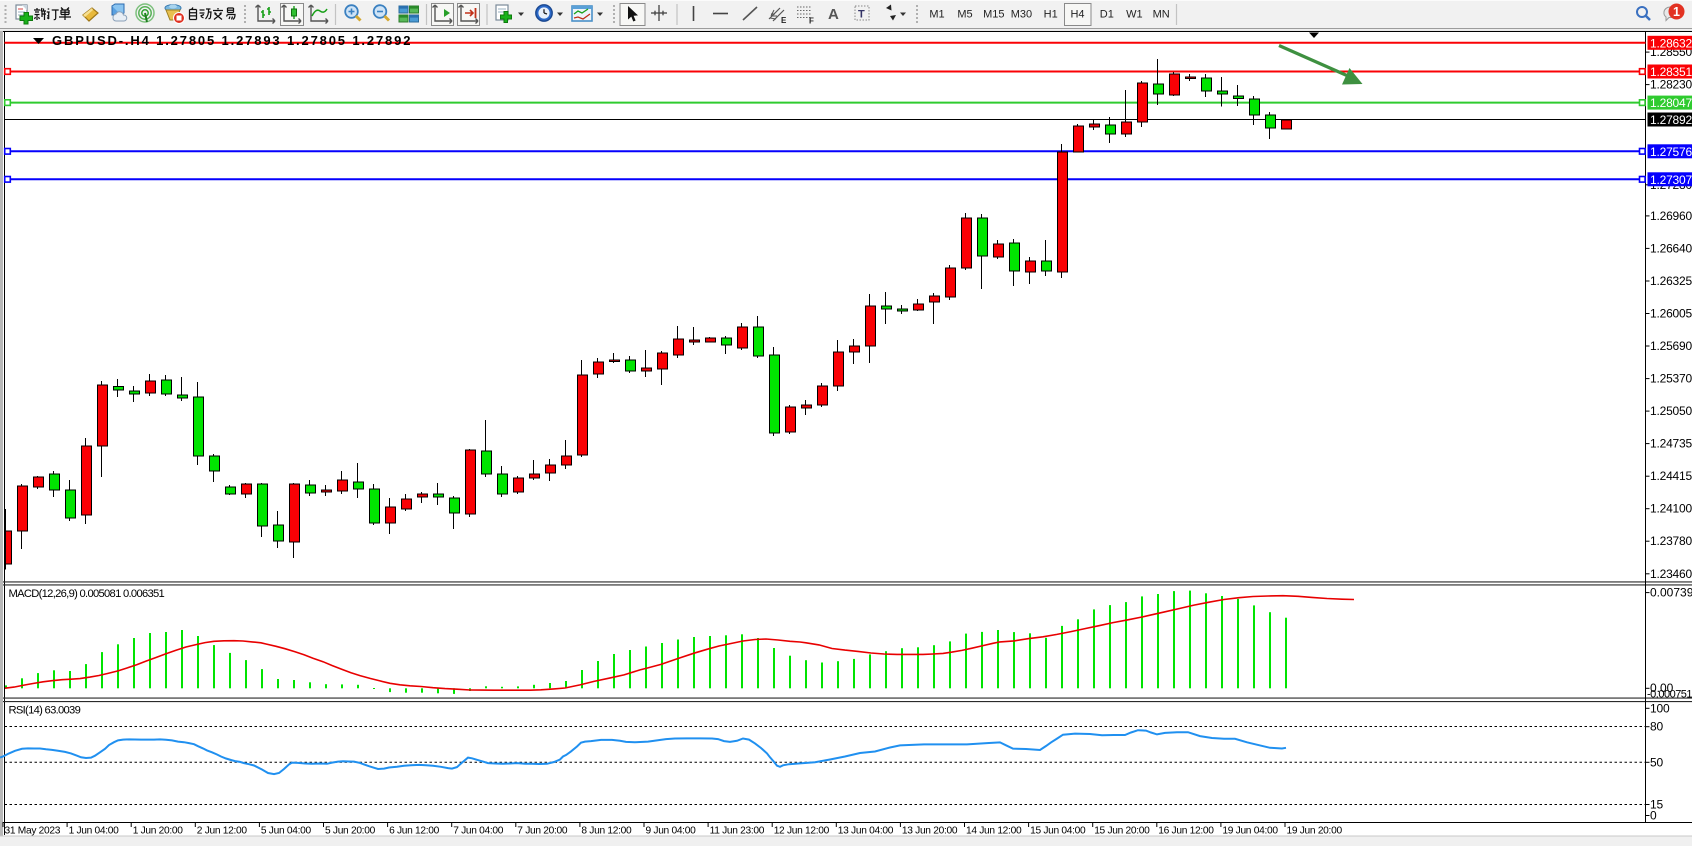 The height and width of the screenshot is (846, 1692). What do you see at coordinates (286, 831) in the screenshot?
I see `svg-text: 5 Jun 04:00` at bounding box center [286, 831].